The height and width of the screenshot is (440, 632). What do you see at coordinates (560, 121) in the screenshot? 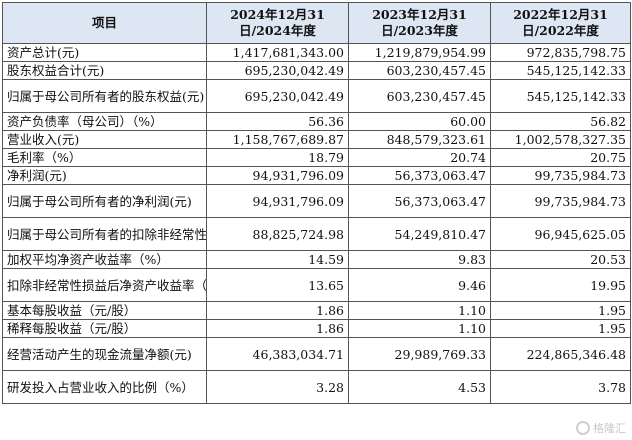
I see `value-2022: 56.82` at bounding box center [560, 121].